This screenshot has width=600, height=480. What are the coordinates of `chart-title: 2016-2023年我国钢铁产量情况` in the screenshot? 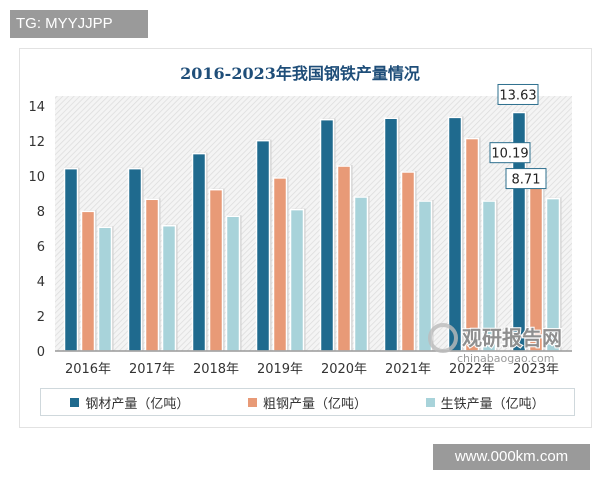 It's located at (300, 73).